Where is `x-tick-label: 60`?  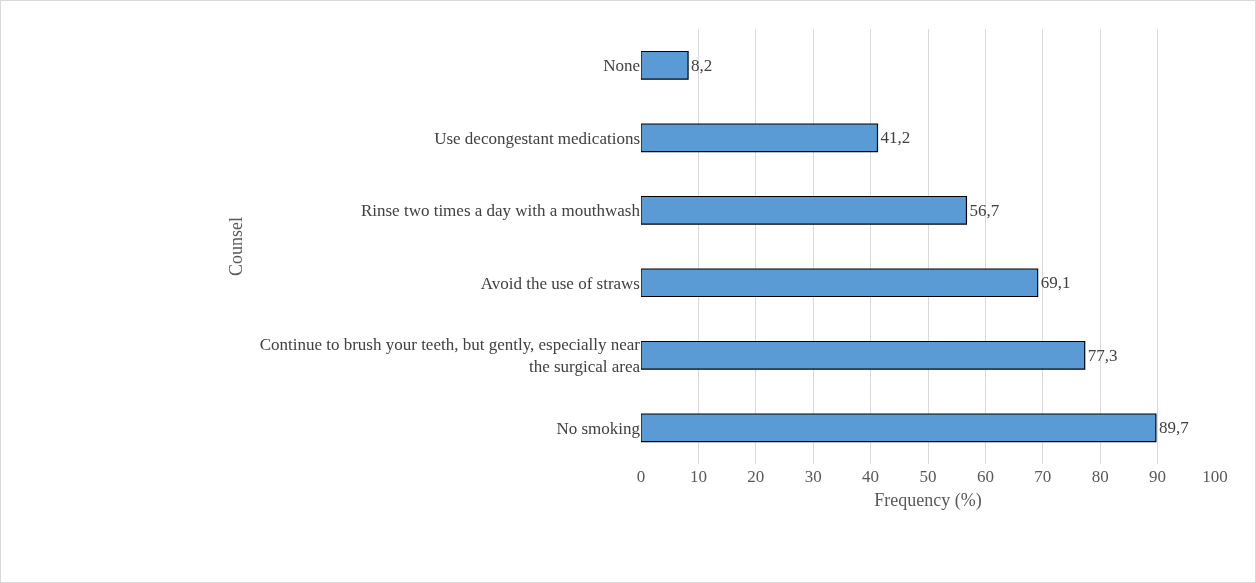 x-tick-label: 60 is located at coordinates (985, 476).